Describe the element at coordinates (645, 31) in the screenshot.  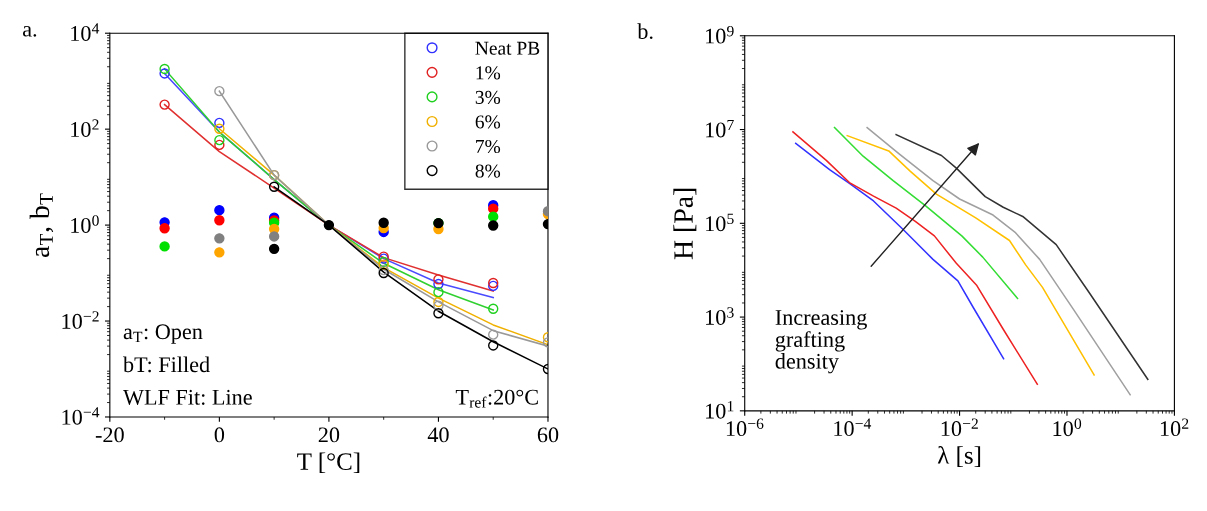
I see `chart-title: b.` at that location.